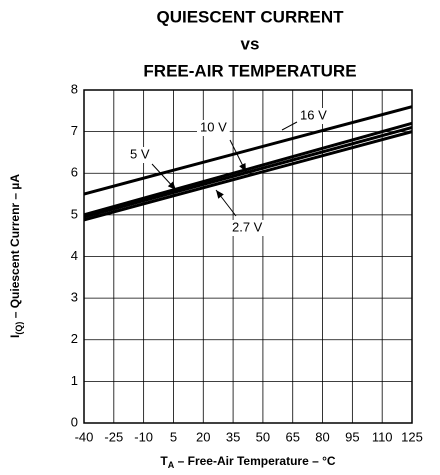 The image size is (440, 475). What do you see at coordinates (74, 255) in the screenshot?
I see `y-tick-label: 4` at bounding box center [74, 255].